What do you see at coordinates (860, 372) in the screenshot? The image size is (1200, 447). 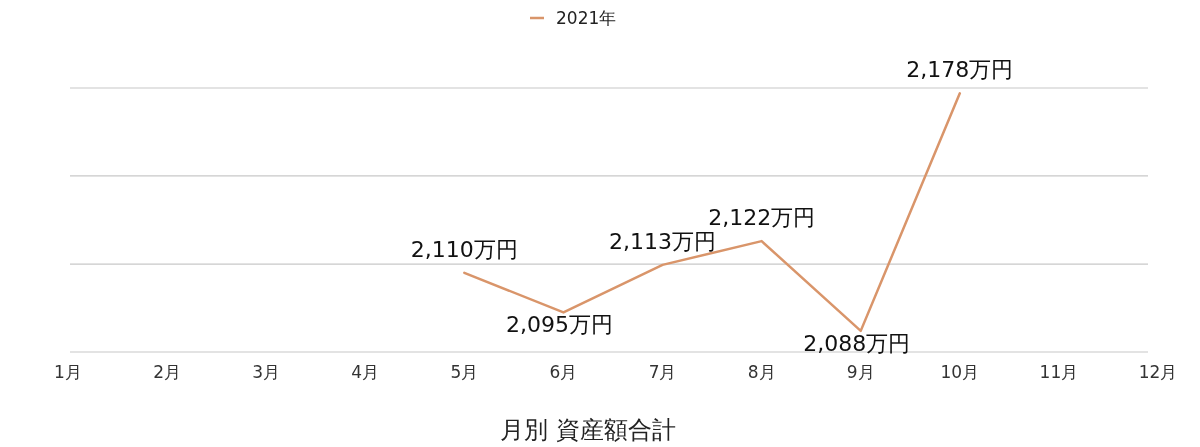 I see `x-tick-label: 9月` at bounding box center [860, 372].